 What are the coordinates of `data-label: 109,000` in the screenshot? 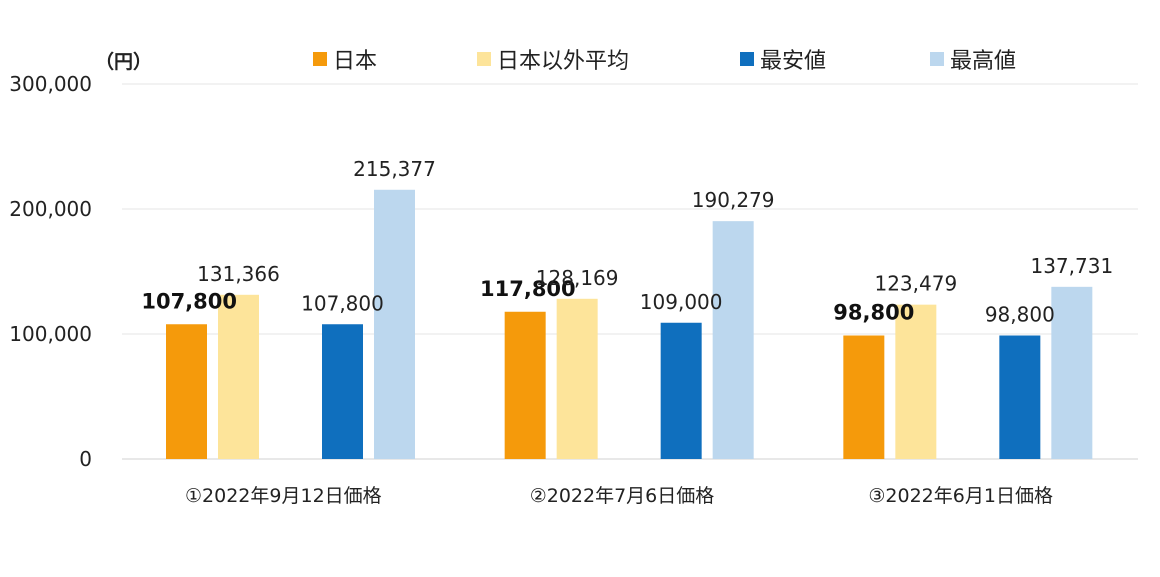 It's located at (681, 302).